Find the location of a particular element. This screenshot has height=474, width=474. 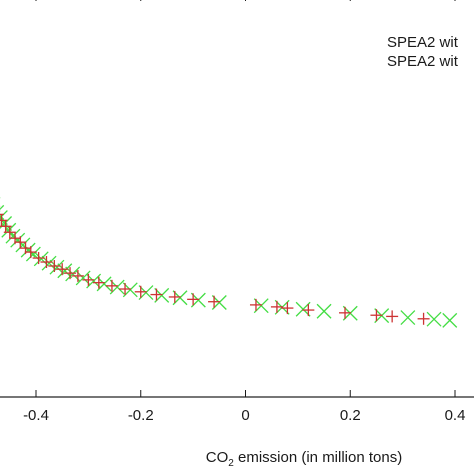

plot-border is located at coordinates (237, 397).